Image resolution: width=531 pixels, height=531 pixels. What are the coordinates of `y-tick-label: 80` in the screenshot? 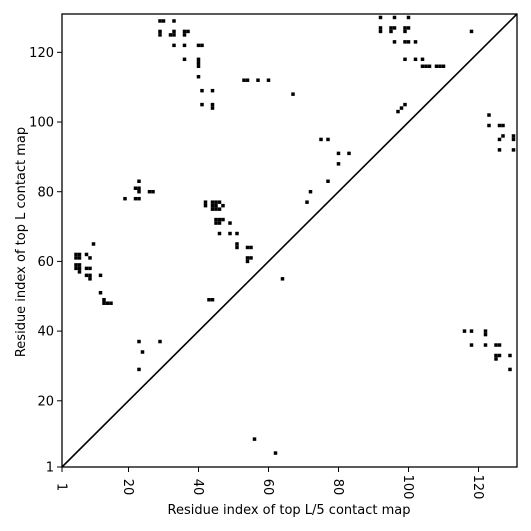 It's located at (45, 192).